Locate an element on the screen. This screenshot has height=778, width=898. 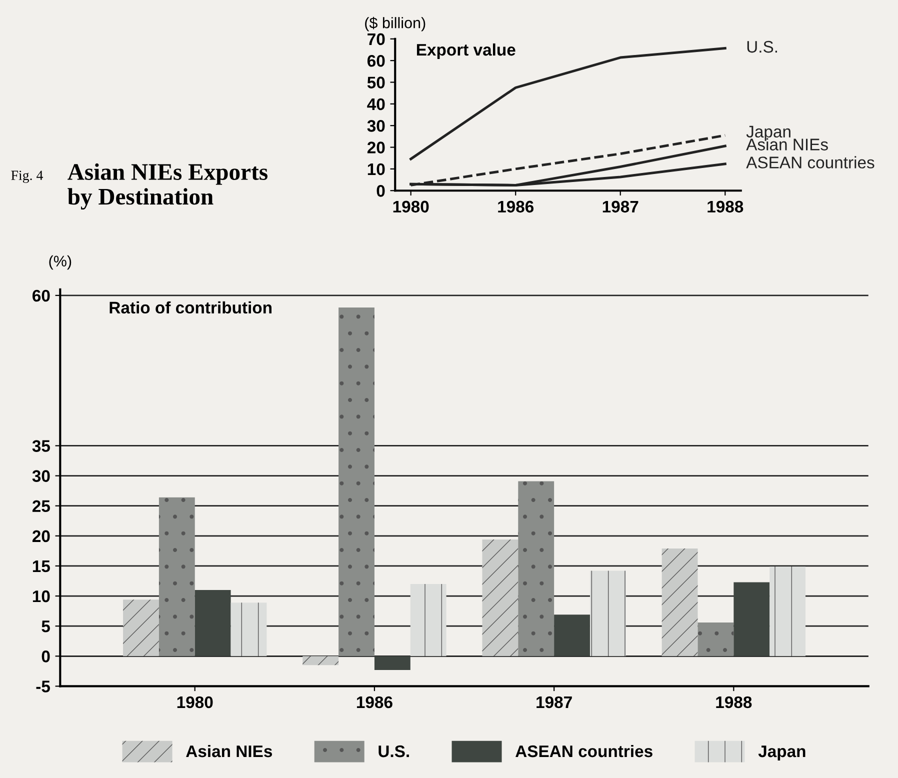
y-tick-label: 25 is located at coordinates (41, 506).